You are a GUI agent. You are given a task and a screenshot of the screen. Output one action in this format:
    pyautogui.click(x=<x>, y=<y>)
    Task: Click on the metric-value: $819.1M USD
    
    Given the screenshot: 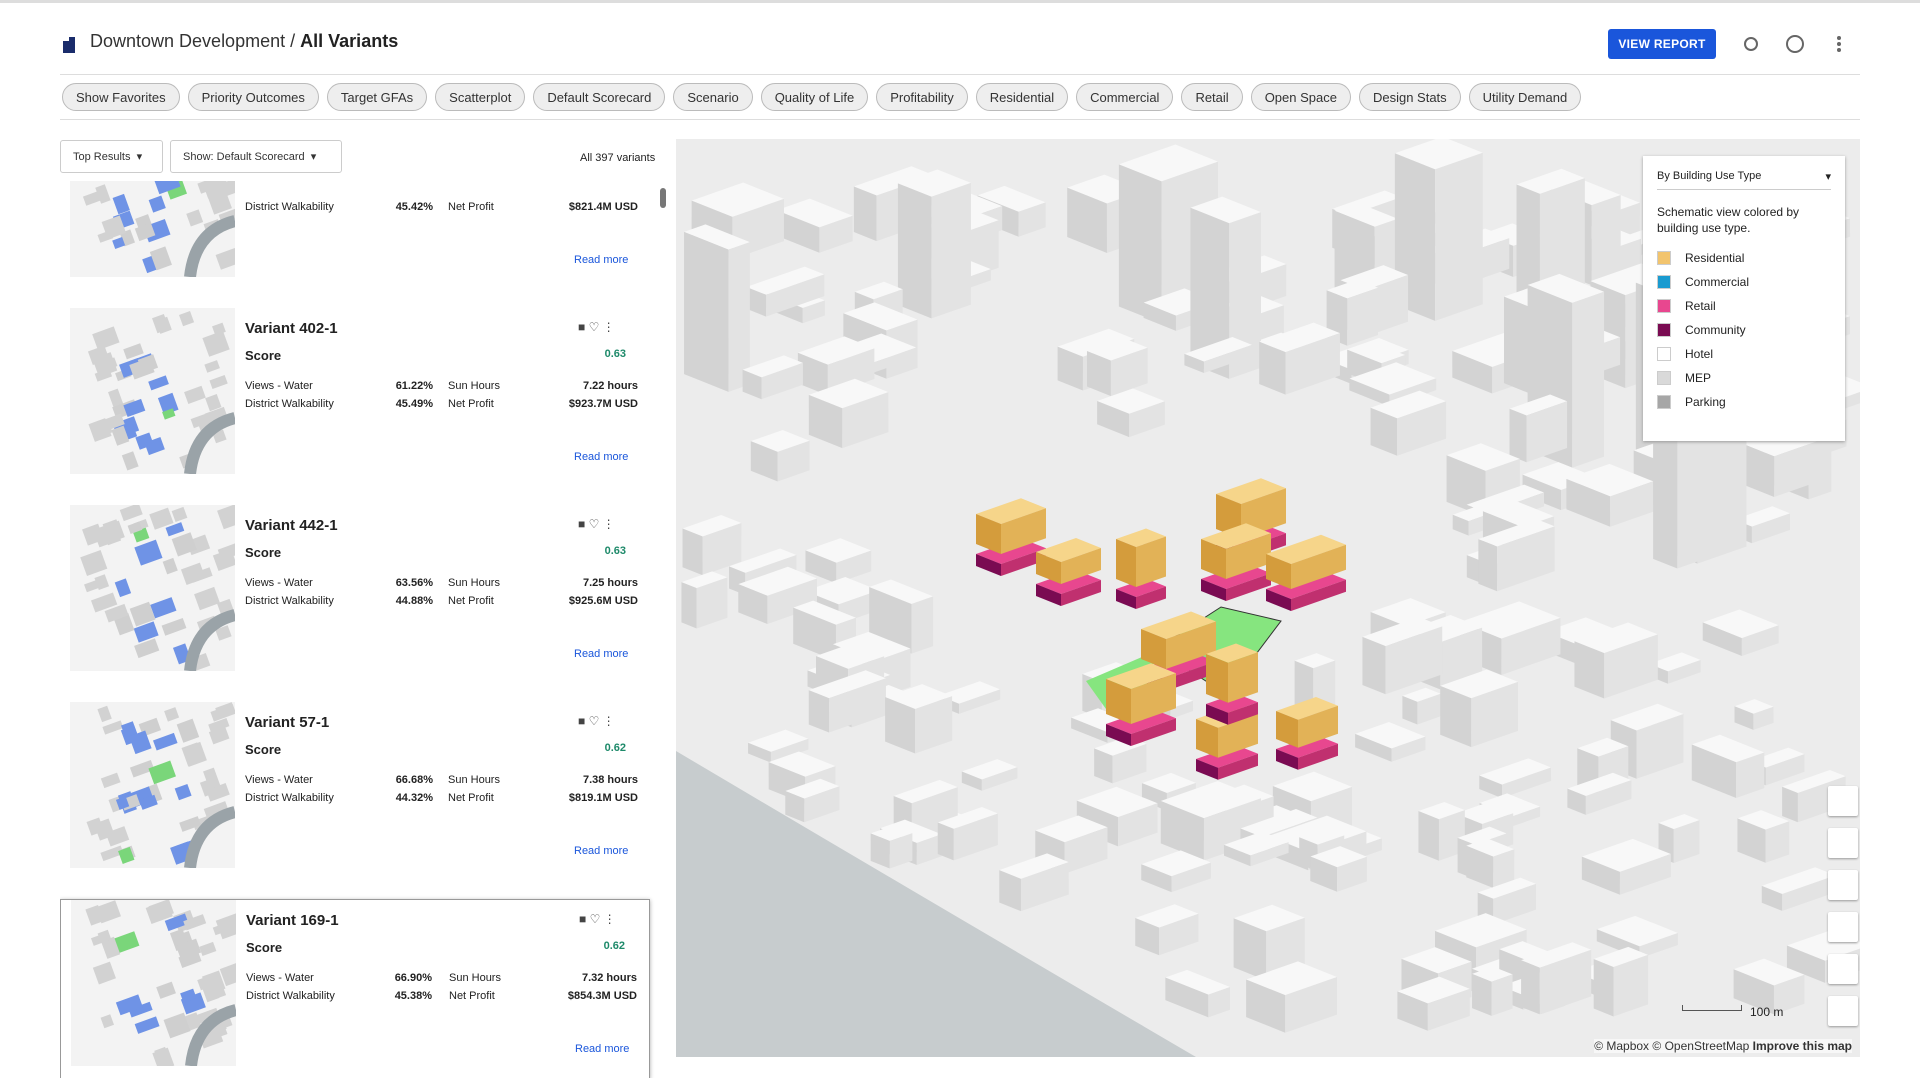 What is the action you would take?
    pyautogui.click(x=603, y=798)
    